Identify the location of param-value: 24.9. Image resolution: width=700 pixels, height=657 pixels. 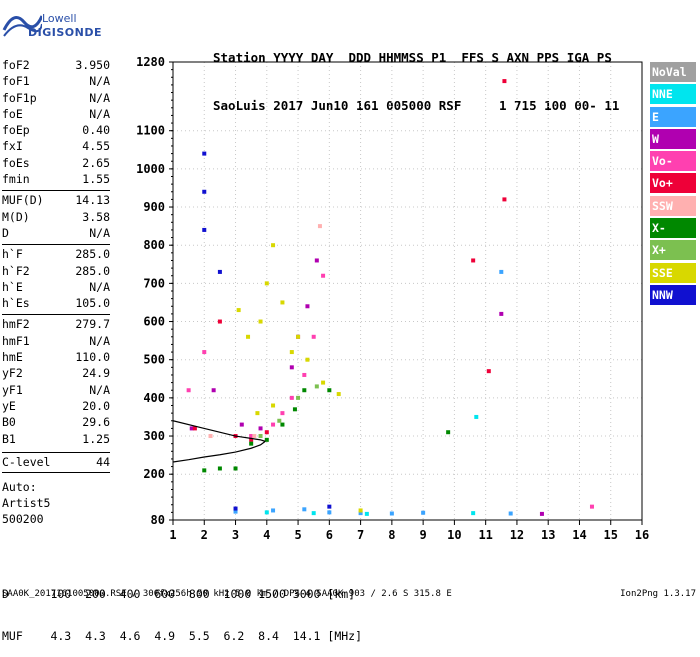
(96, 373).